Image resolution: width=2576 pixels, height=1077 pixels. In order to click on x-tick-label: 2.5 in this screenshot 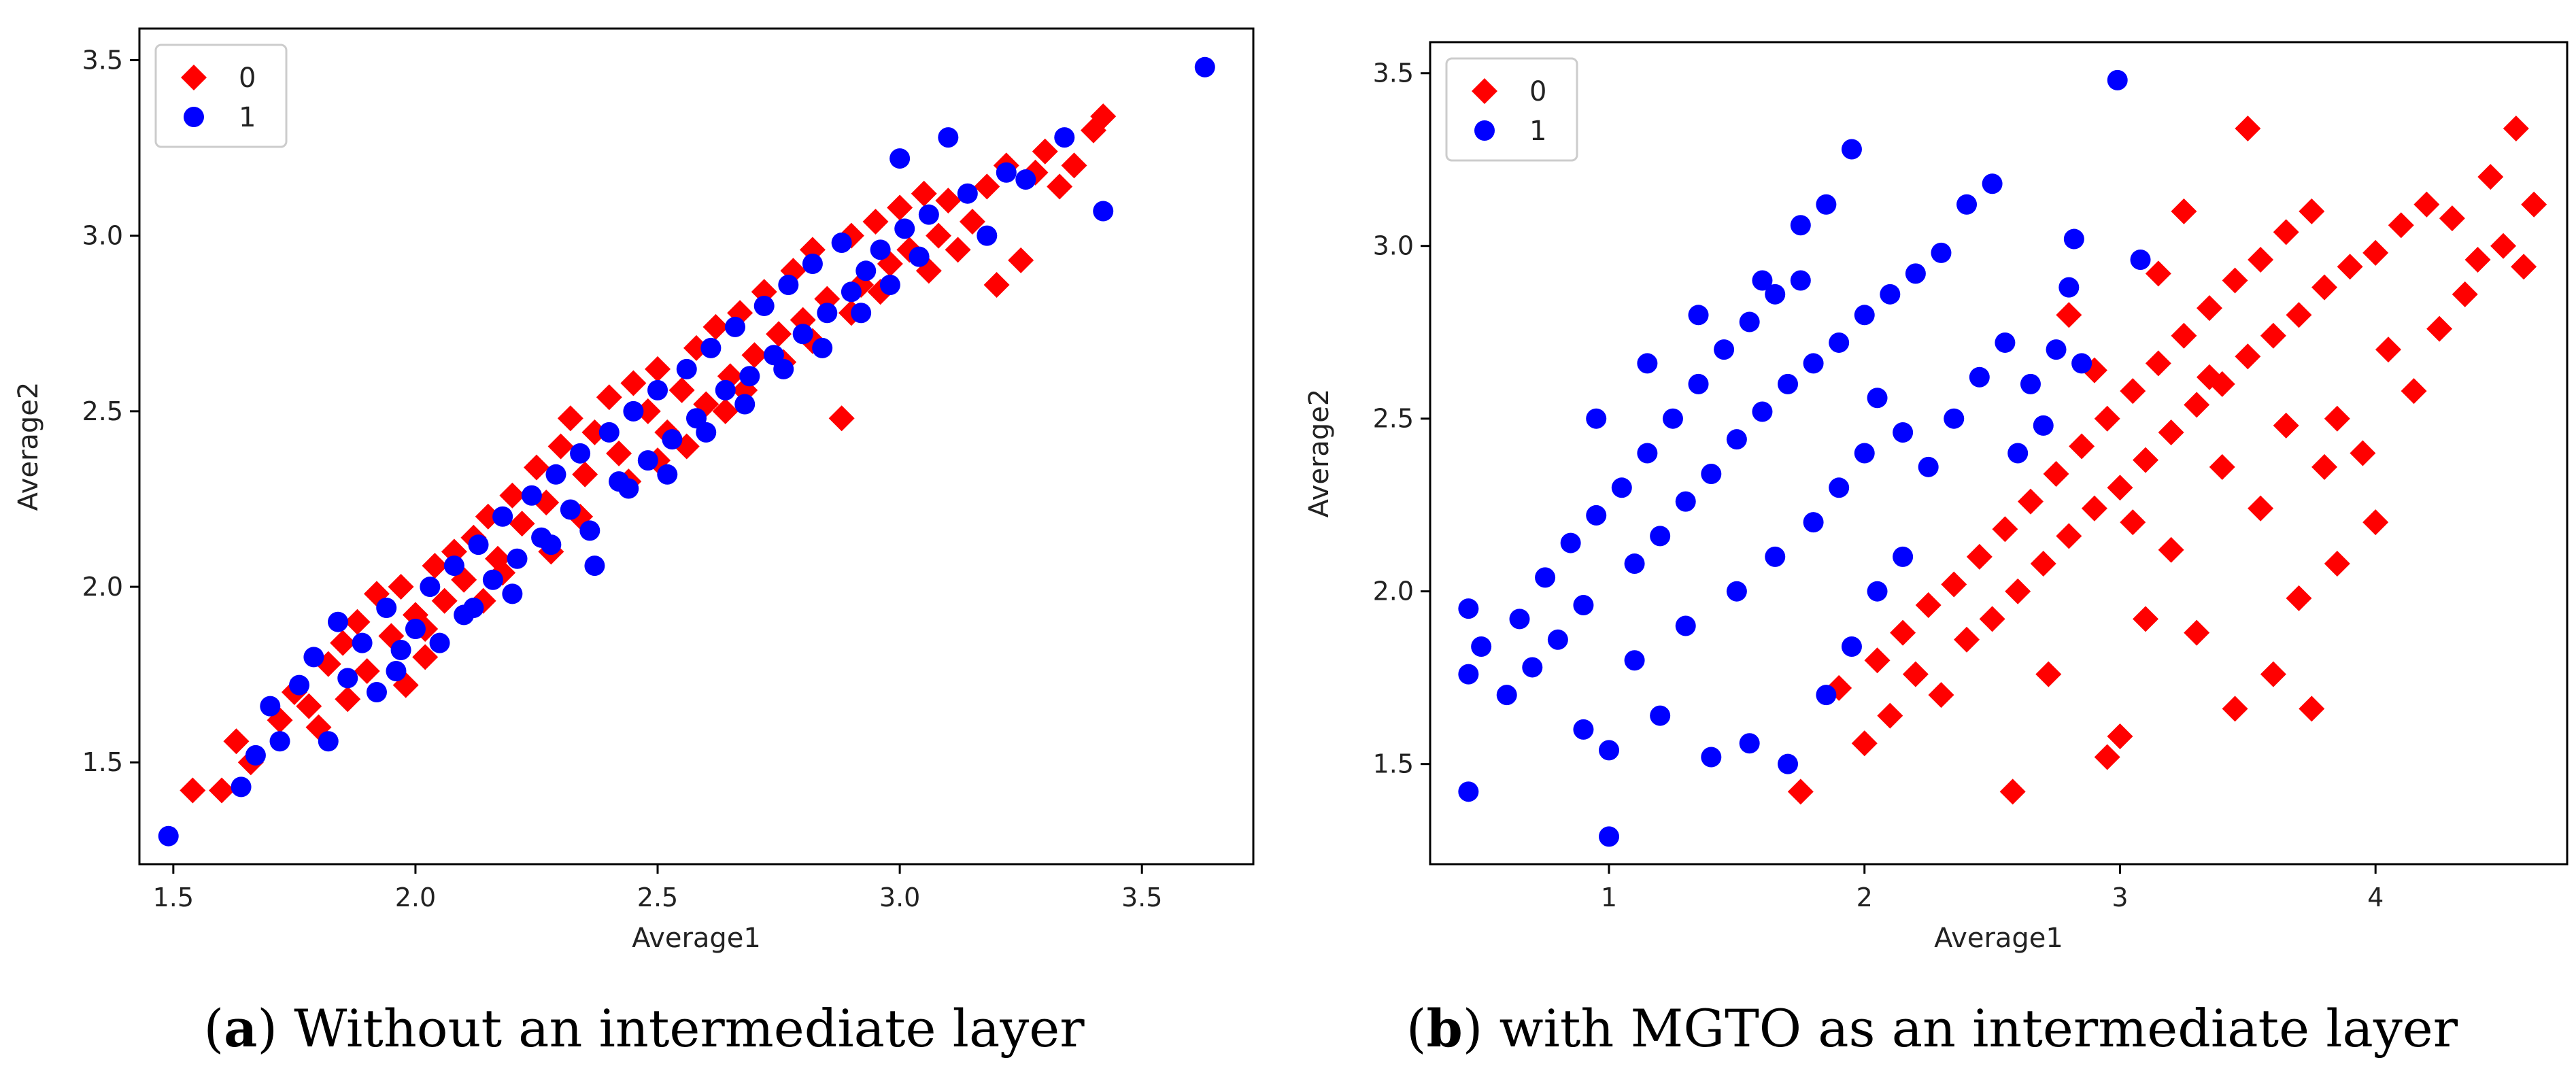, I will do `click(657, 897)`.